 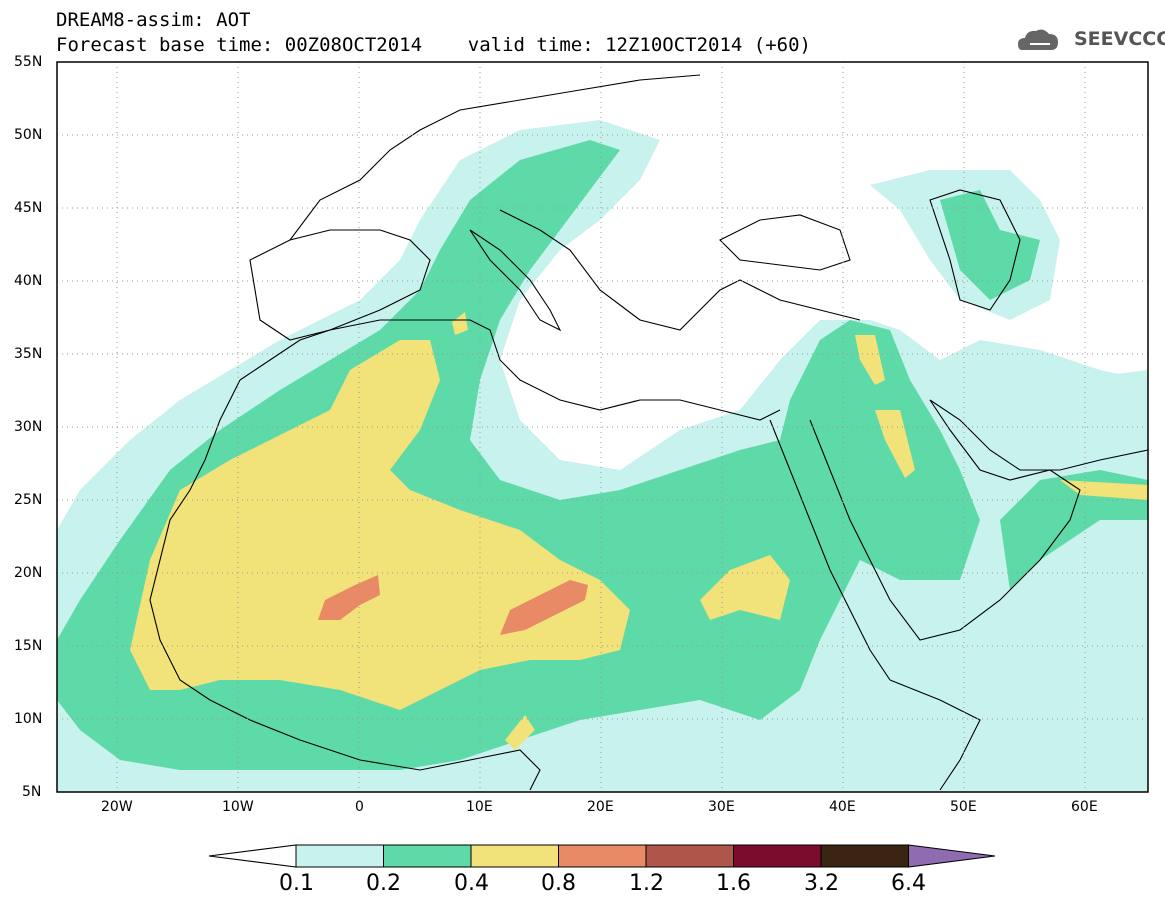 I want to click on lat-label: 15N, so click(x=28, y=646).